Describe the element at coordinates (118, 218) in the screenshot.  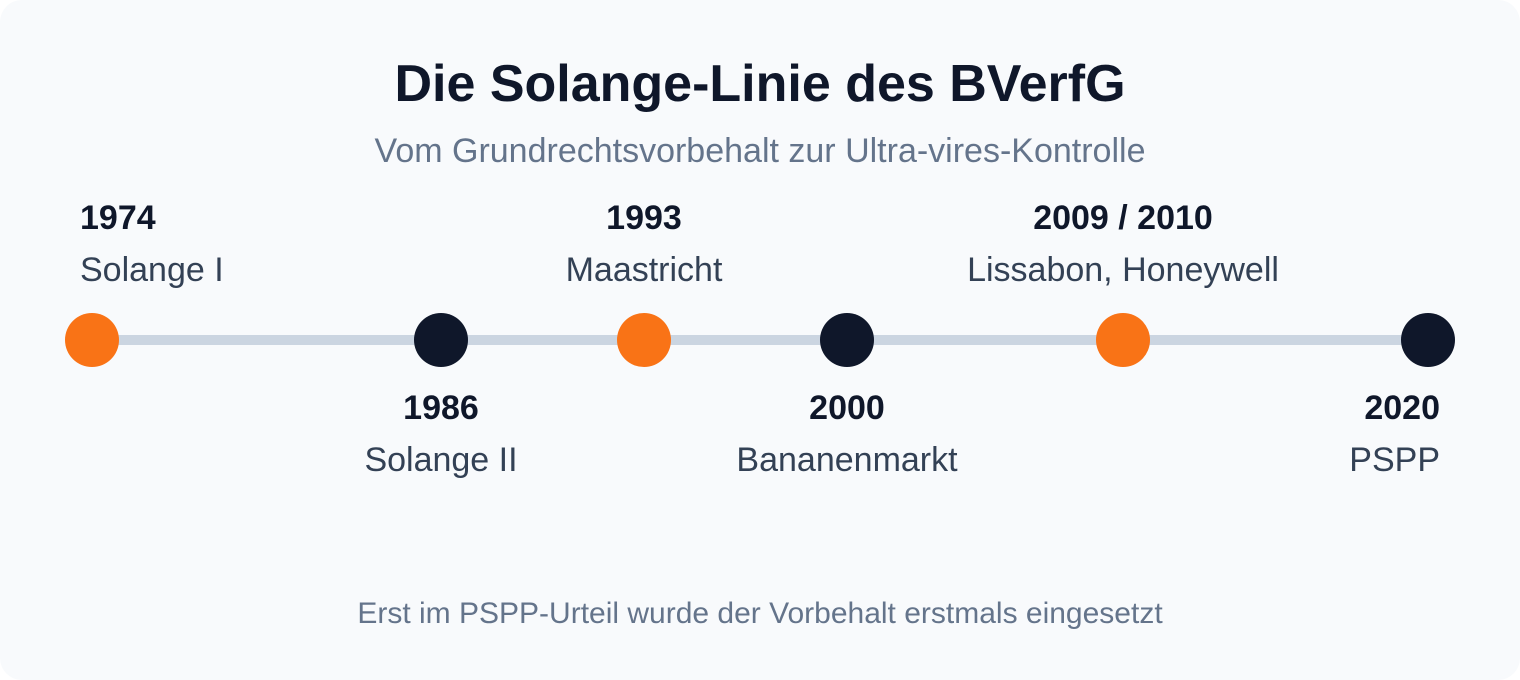
I see `event-year: 1974` at that location.